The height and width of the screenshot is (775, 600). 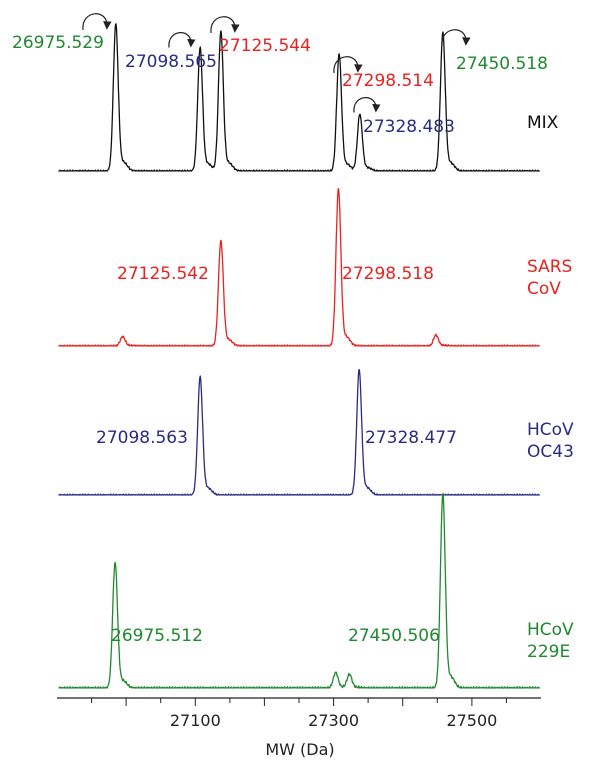 I want to click on peak-label-mix-5: 27450.518, so click(x=502, y=64).